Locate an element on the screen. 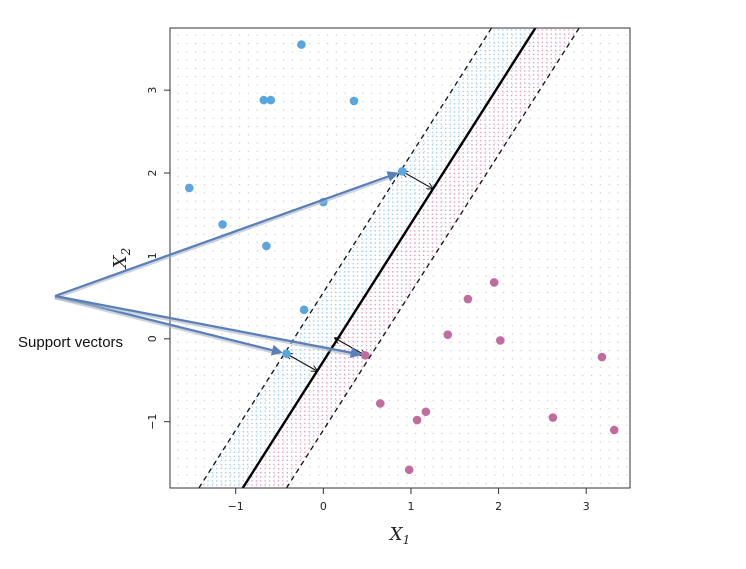 The image size is (746, 569). y-tick-label: 2 is located at coordinates (152, 173).